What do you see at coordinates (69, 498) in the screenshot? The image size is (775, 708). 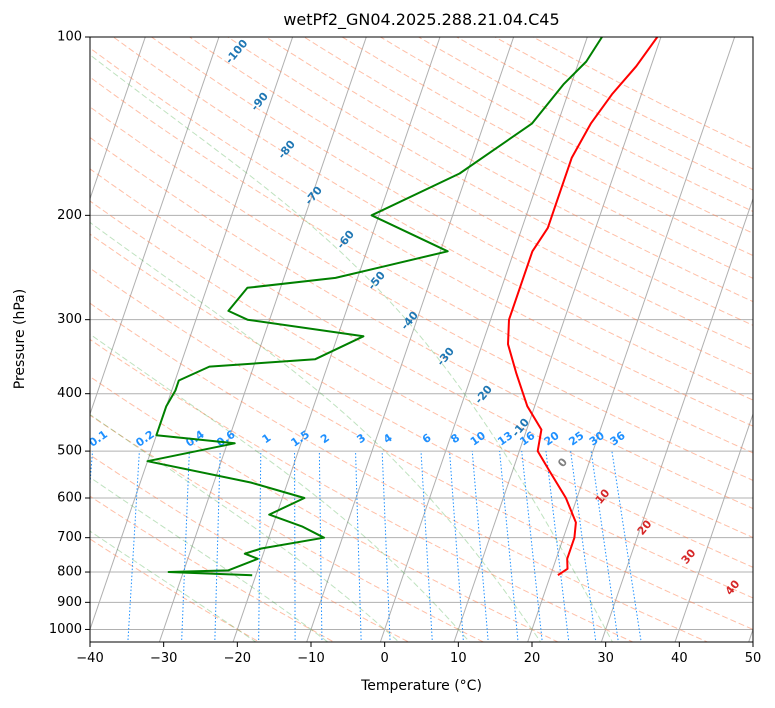 I see `y-tick-label: 600` at bounding box center [69, 498].